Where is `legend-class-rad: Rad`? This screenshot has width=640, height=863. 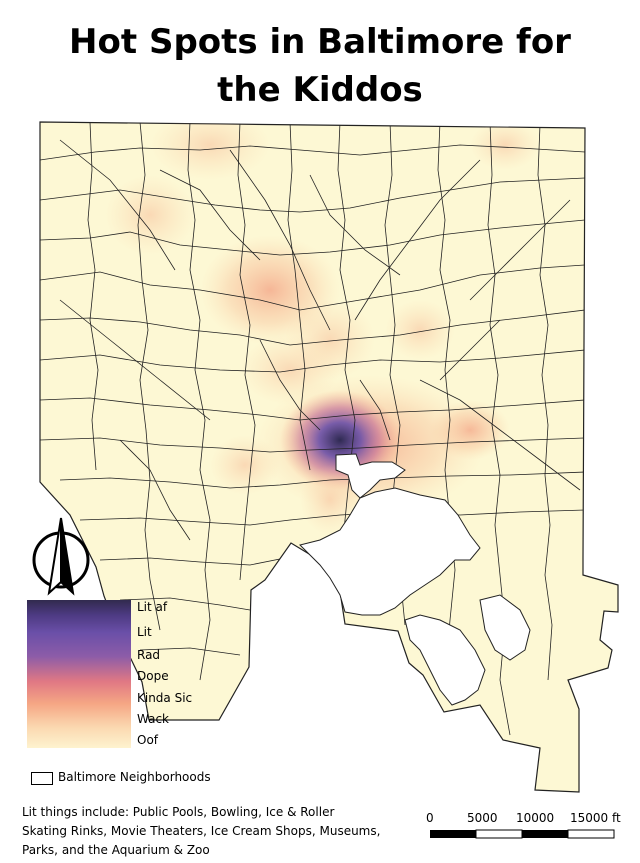
legend-class-rad: Rad is located at coordinates (149, 655).